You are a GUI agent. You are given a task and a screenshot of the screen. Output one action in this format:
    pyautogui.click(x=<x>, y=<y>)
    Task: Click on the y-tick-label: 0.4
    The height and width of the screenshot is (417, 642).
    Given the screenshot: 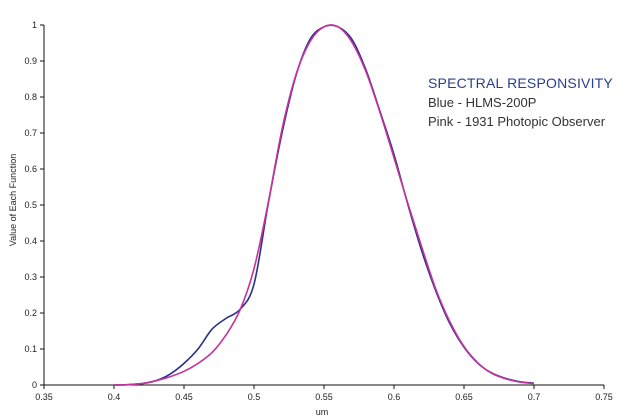 What is the action you would take?
    pyautogui.click(x=30, y=241)
    